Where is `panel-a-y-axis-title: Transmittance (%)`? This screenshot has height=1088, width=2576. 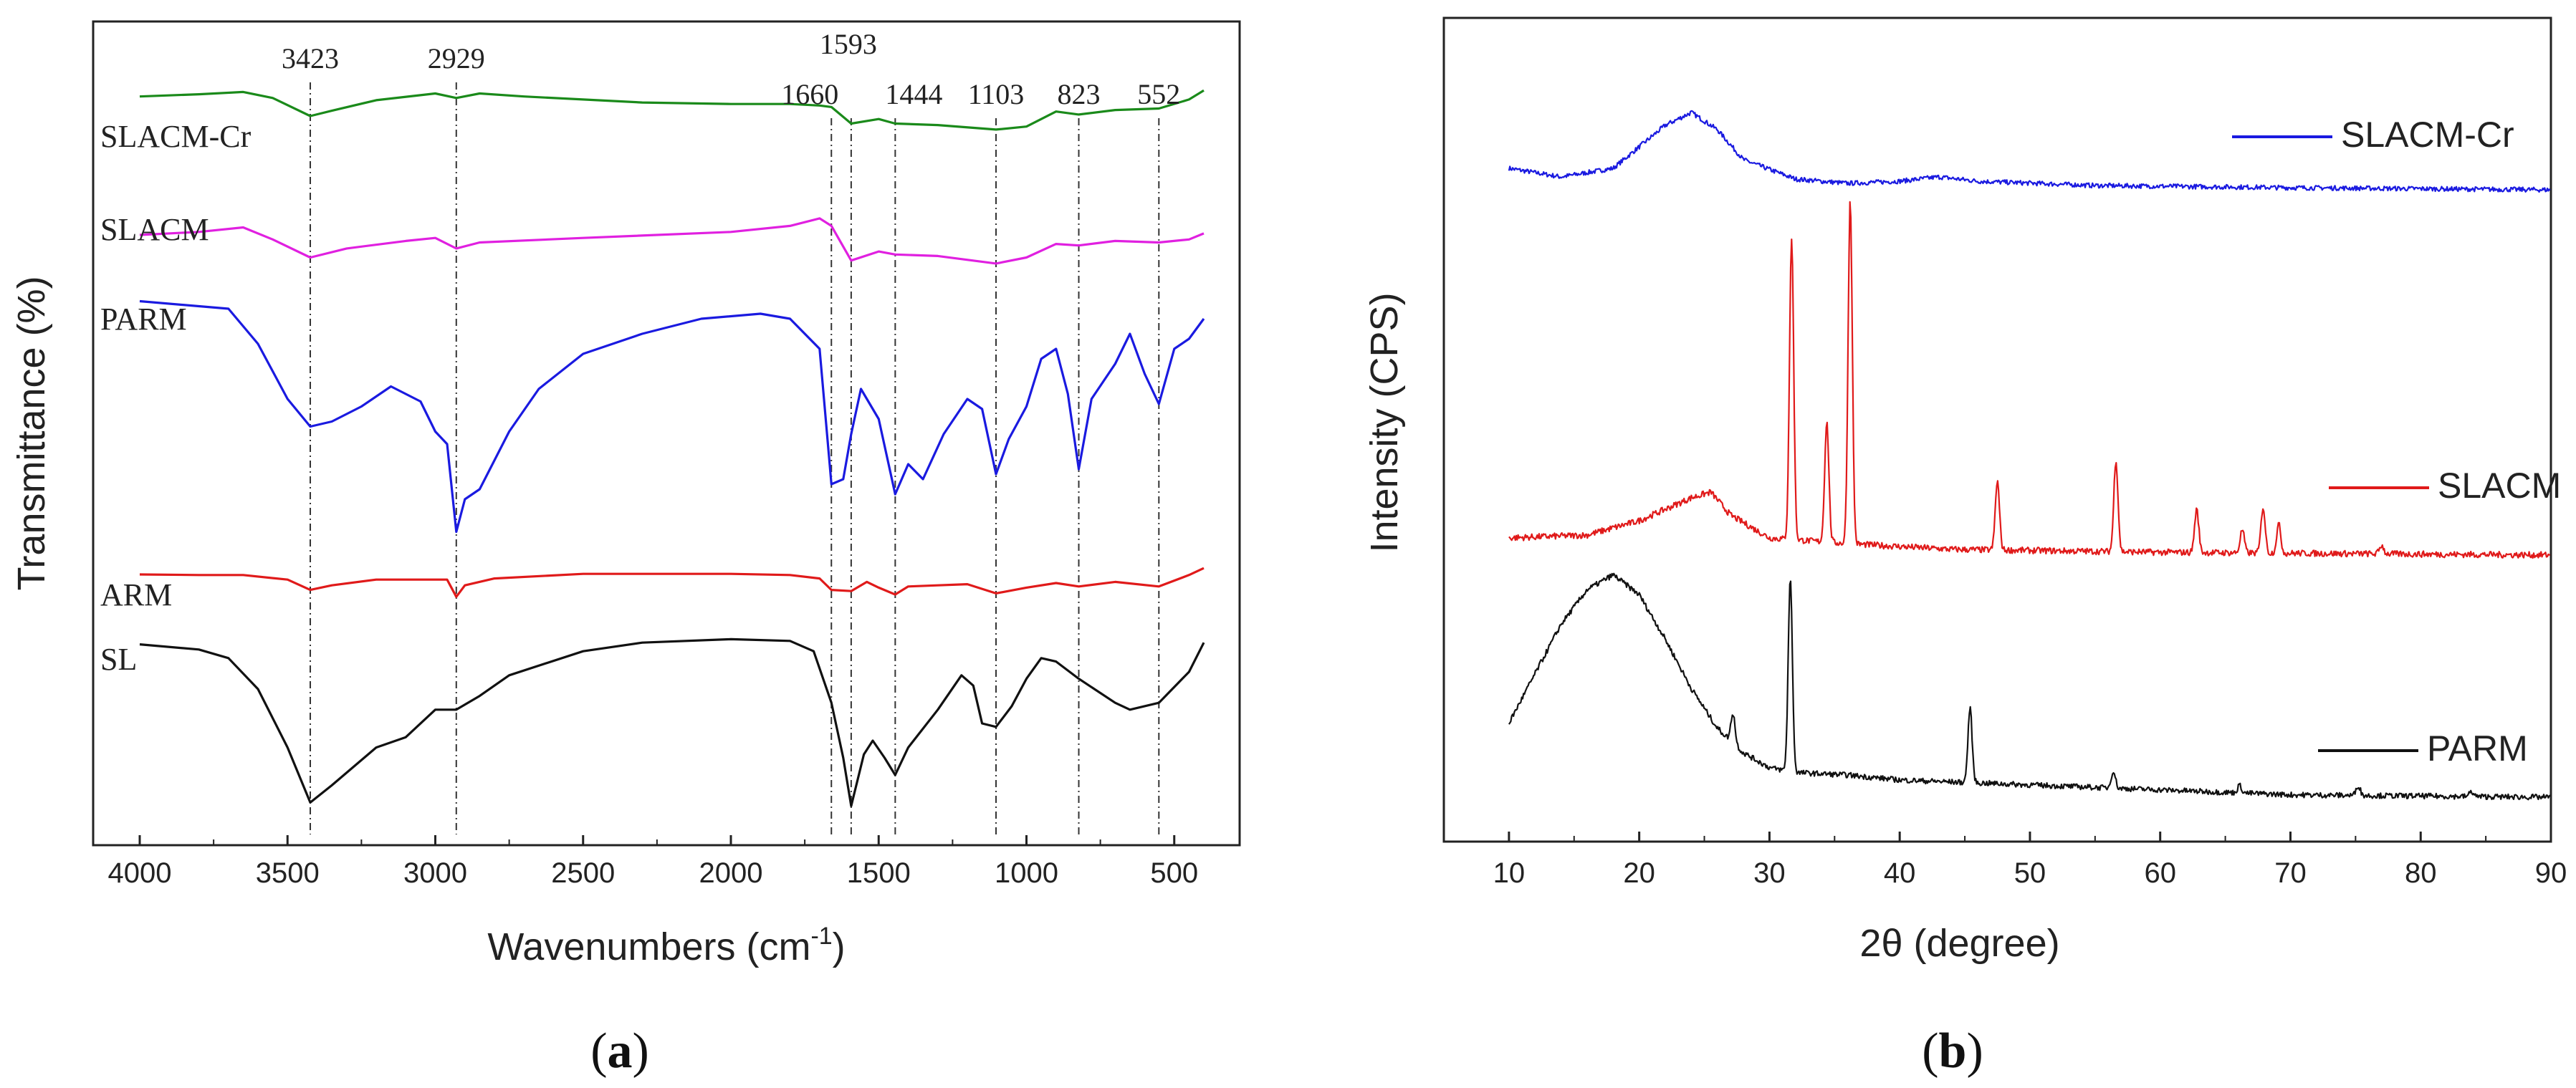 panel-a-y-axis-title: Transmittance (%) is located at coordinates (31, 433).